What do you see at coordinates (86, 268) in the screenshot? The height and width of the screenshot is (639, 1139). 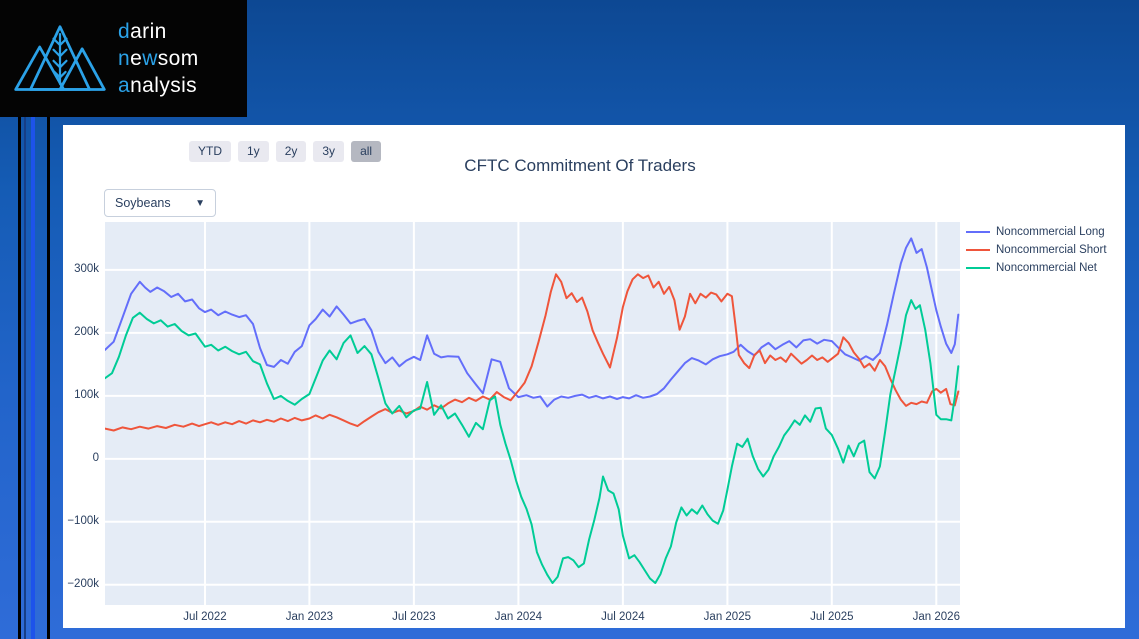 I see `y-axis-tick-label: 300k` at bounding box center [86, 268].